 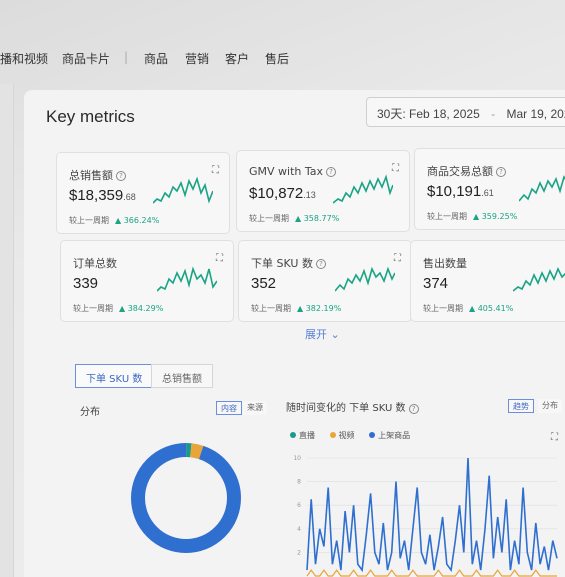 I want to click on metric-compare: 较上一周期 ▲ 405.41%, so click(x=468, y=308).